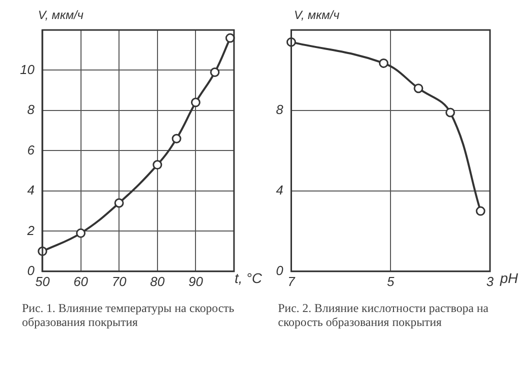  What do you see at coordinates (509, 278) in the screenshot?
I see `x-axis-title: pH` at bounding box center [509, 278].